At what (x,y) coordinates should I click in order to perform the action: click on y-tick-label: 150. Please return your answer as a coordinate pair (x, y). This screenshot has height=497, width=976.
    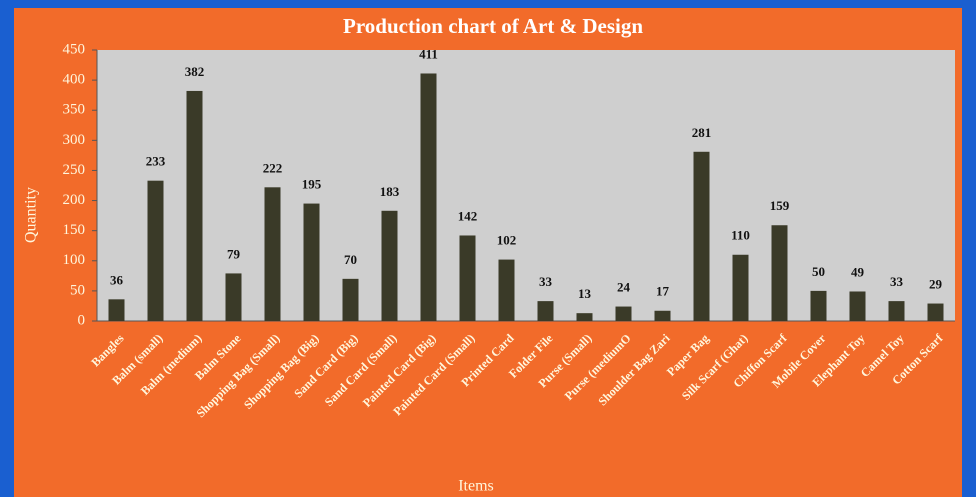
    Looking at the image, I should click on (74, 230).